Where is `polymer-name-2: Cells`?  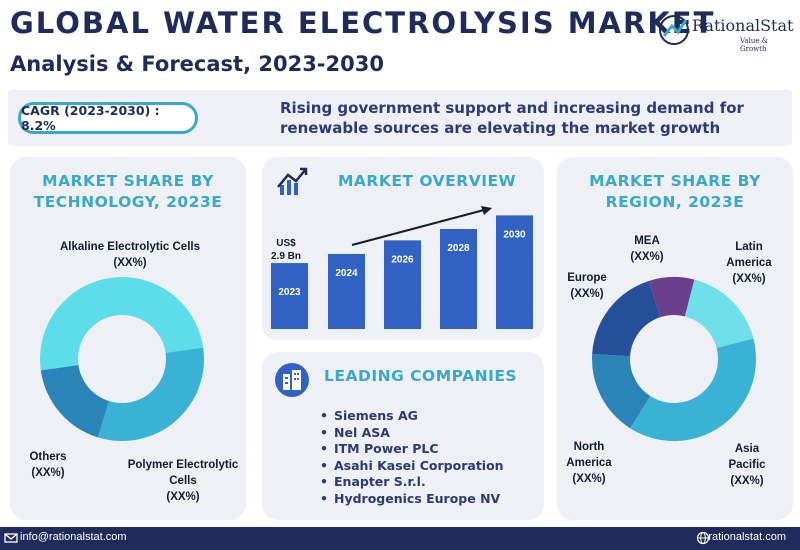
polymer-name-2: Cells is located at coordinates (183, 481).